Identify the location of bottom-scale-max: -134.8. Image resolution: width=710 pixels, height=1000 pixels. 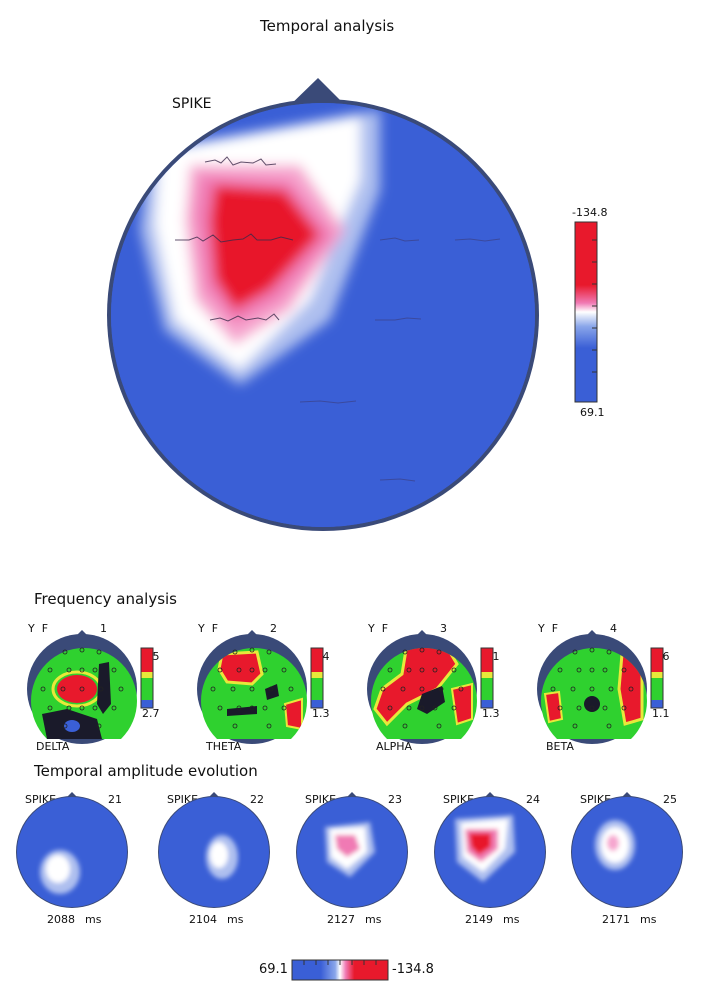
(413, 969).